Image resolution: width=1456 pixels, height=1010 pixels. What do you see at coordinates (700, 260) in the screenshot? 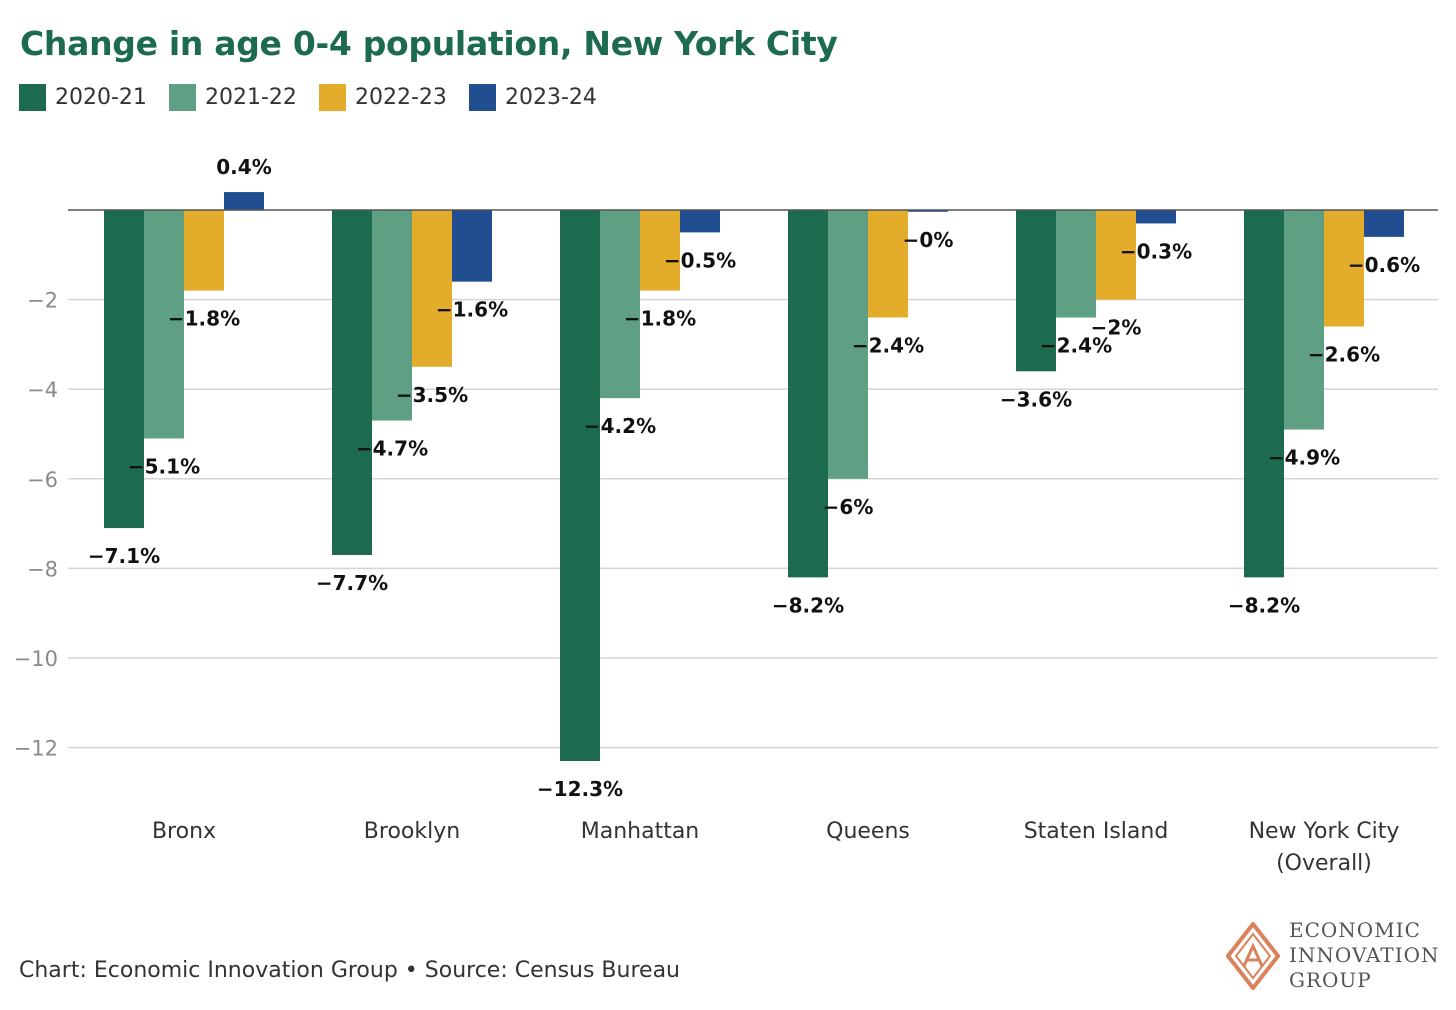
I see `data-label: −0.5%` at bounding box center [700, 260].